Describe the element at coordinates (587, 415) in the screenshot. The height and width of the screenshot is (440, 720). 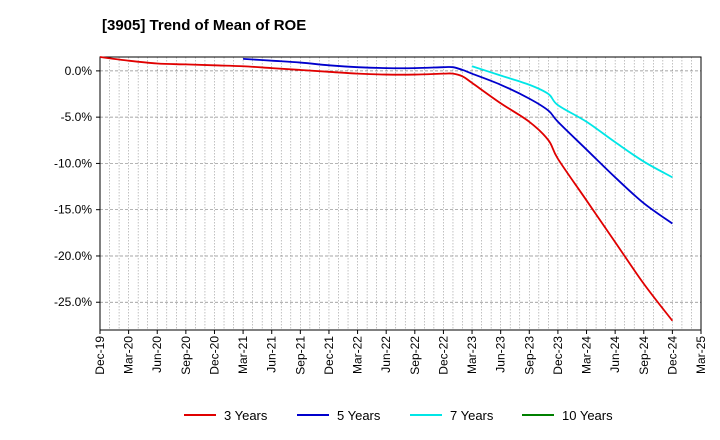
I see `legend-label: 10 Years` at that location.